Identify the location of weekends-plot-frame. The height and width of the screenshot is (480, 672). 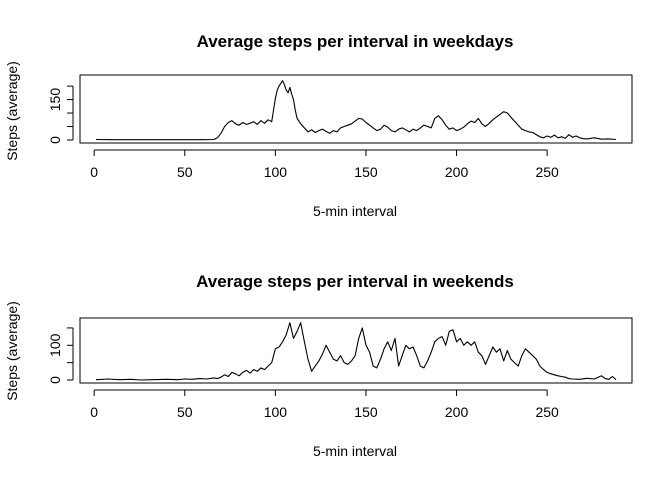
(356, 350).